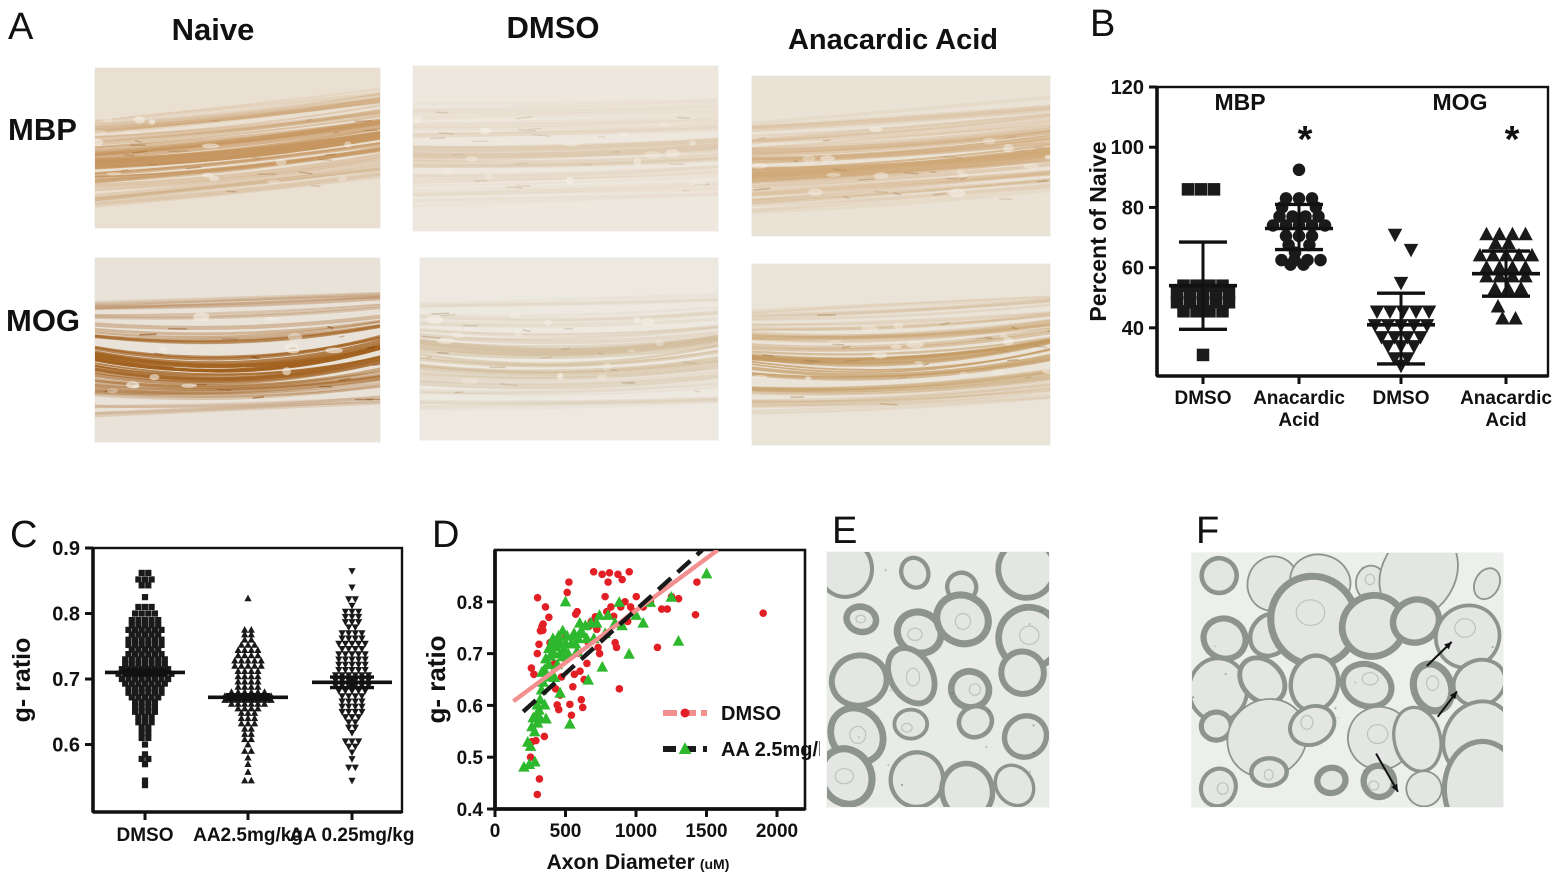 The image size is (1564, 884). I want to click on trend-dmso, so click(616, 627).